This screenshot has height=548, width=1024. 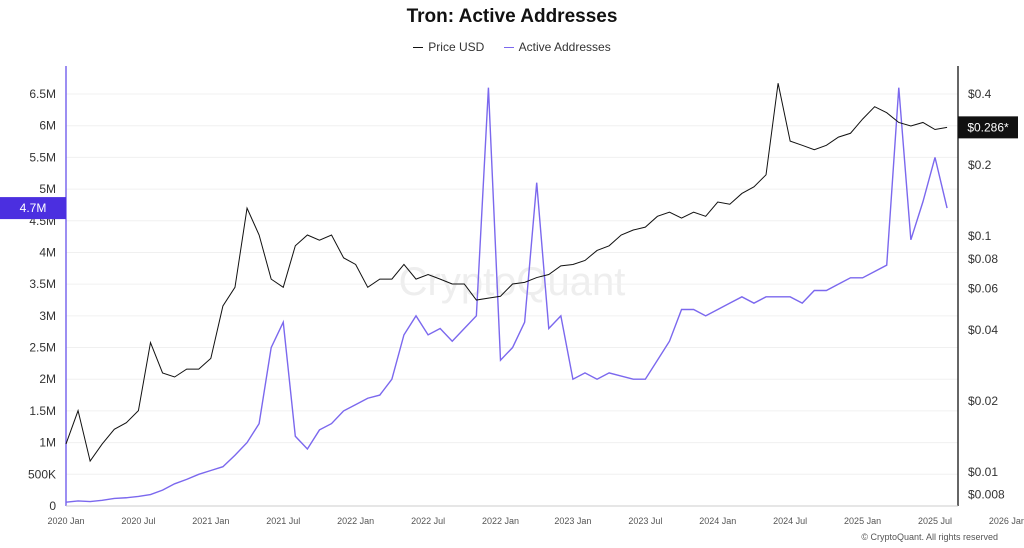 What do you see at coordinates (47, 252) in the screenshot?
I see `left-tick-label: 4M` at bounding box center [47, 252].